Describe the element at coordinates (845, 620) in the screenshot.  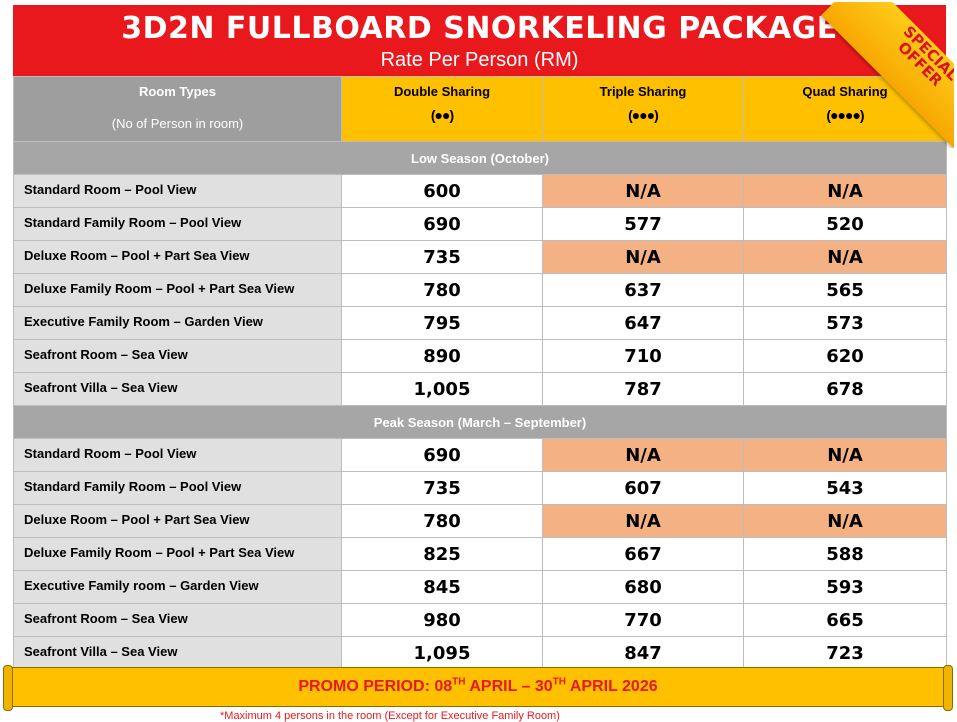
I see `quad-rate-cell: 665` at that location.